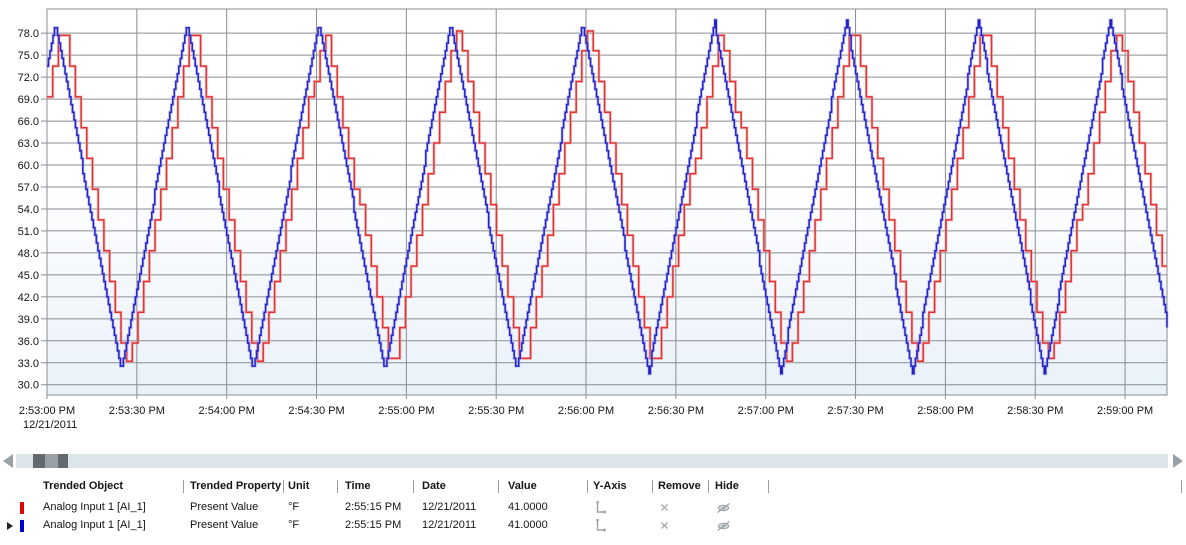  What do you see at coordinates (1178, 461) in the screenshot?
I see `scroll-right-arrow-icon` at bounding box center [1178, 461].